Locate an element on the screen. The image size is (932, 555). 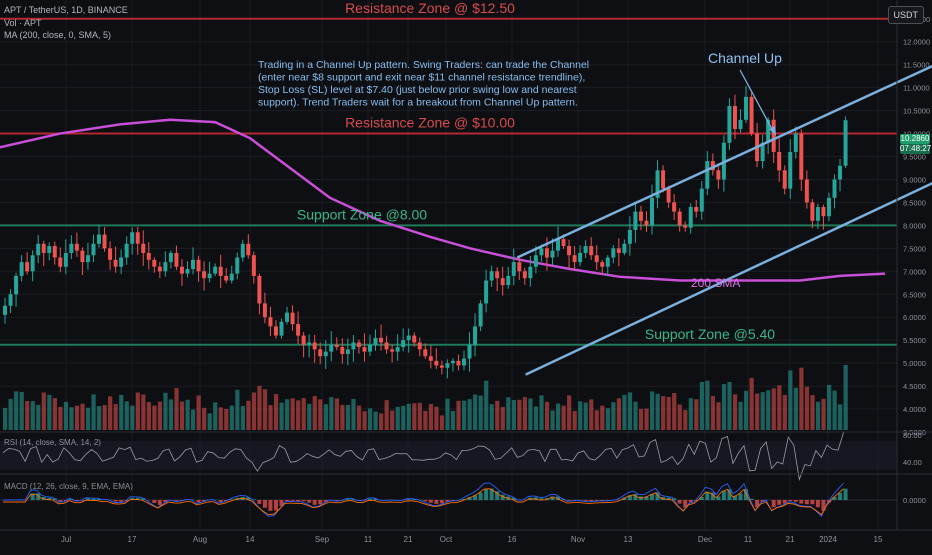
price-axis-label: 12.0000 is located at coordinates (916, 42).